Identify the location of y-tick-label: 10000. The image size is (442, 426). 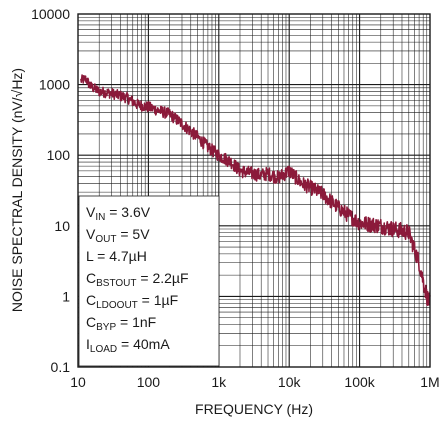
(50, 14).